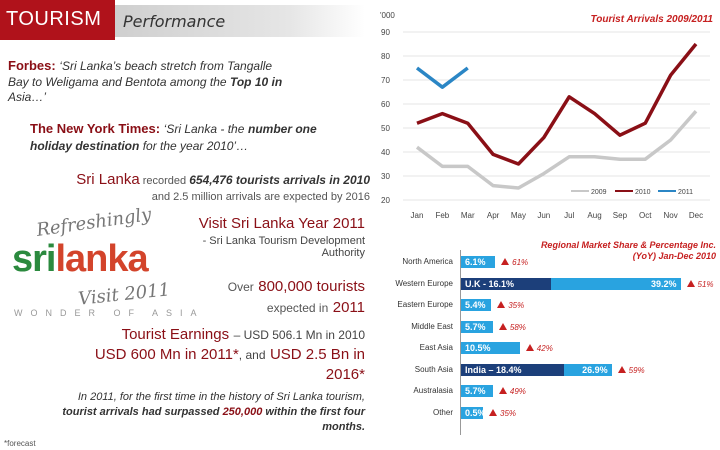 The height and width of the screenshot is (450, 720). What do you see at coordinates (556, 150) in the screenshot?
I see `series-line-2009` at bounding box center [556, 150].